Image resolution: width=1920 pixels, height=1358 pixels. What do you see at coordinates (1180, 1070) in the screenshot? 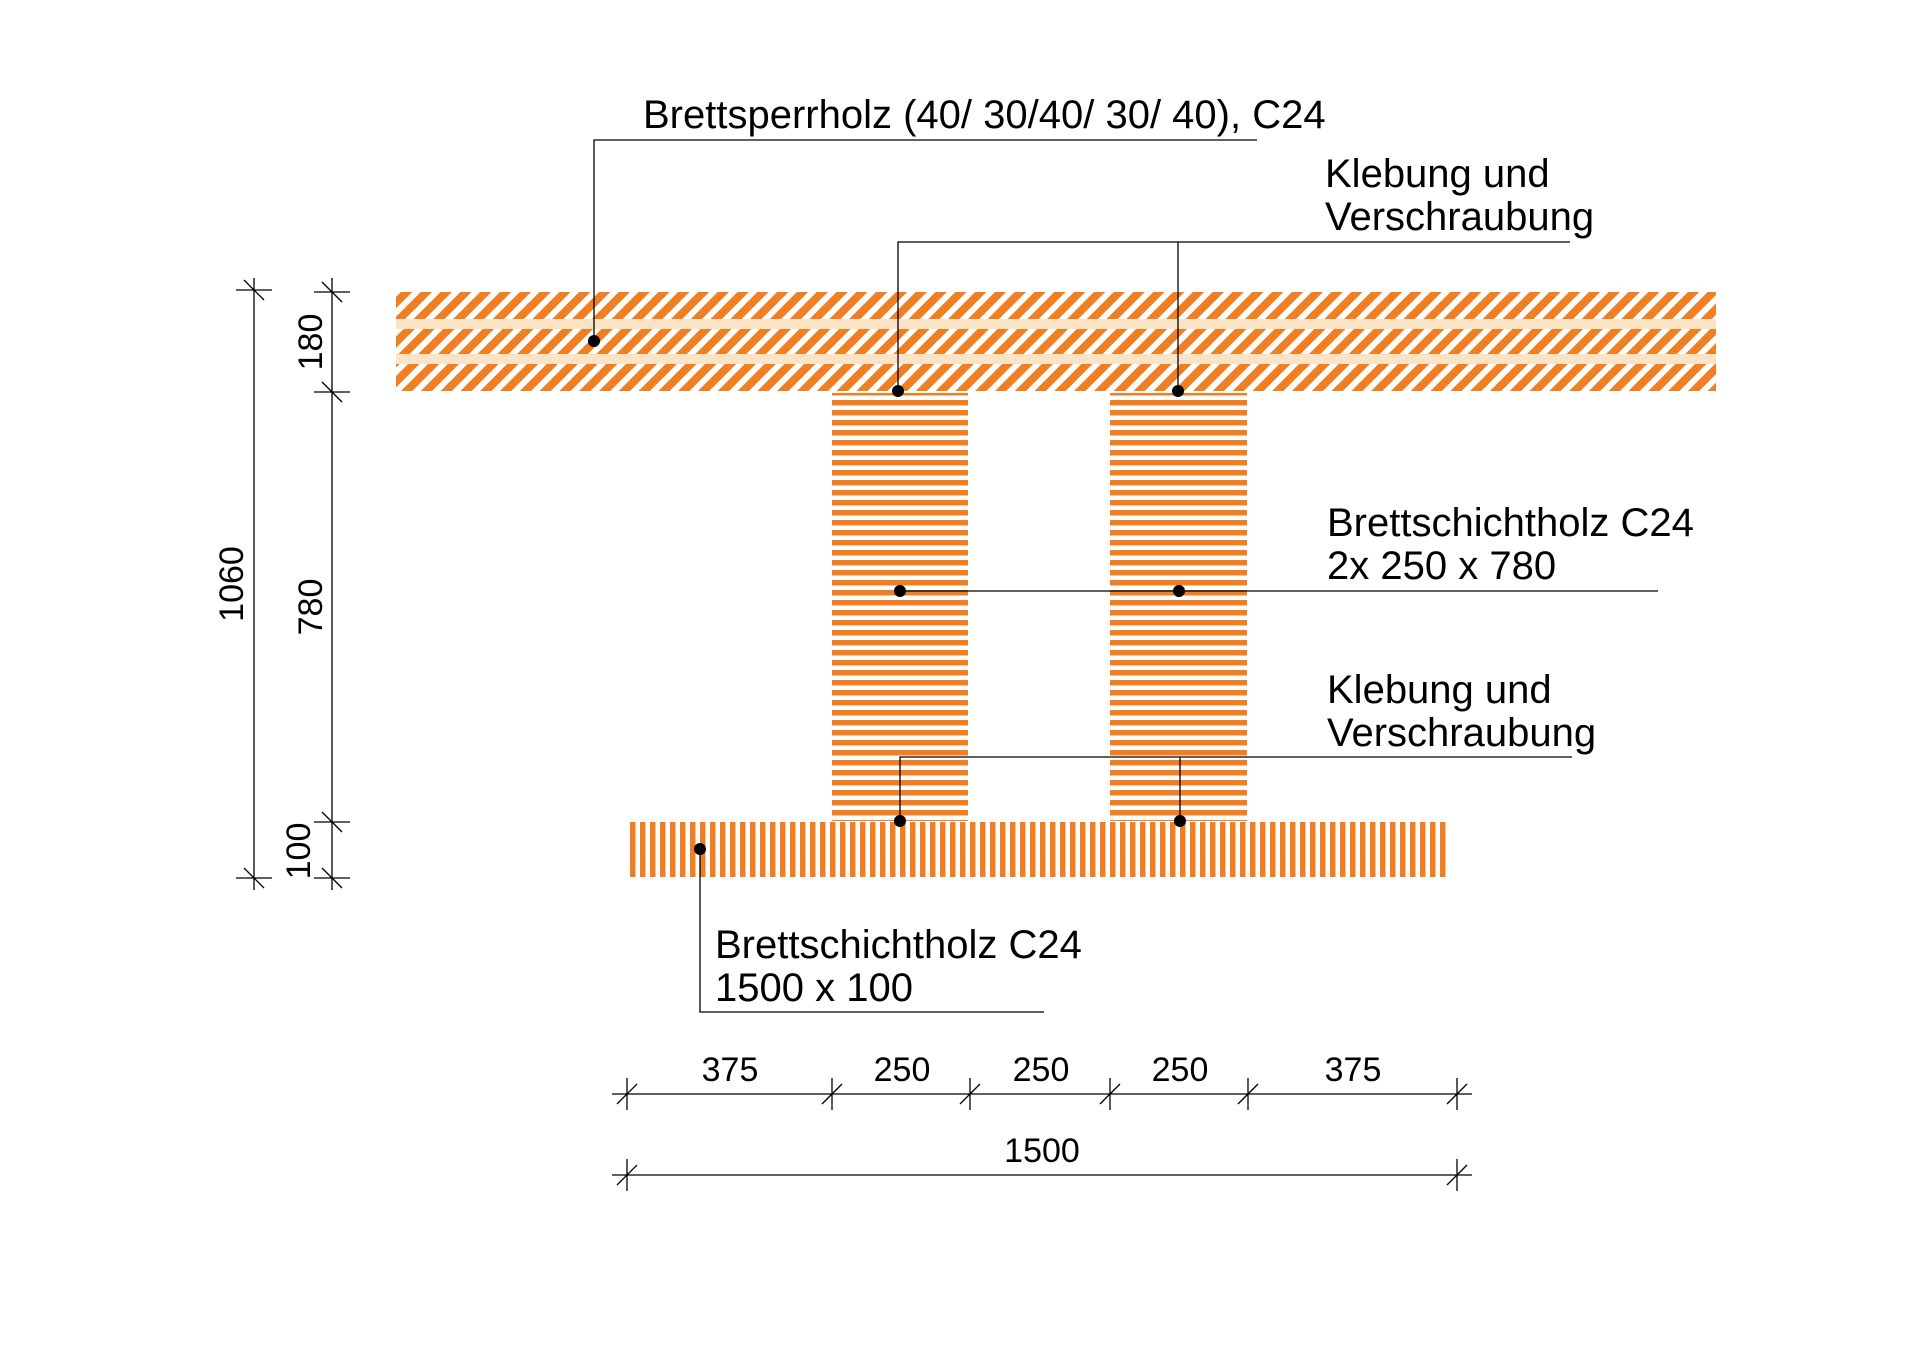
I see `dim-segment-4: 250` at bounding box center [1180, 1070].